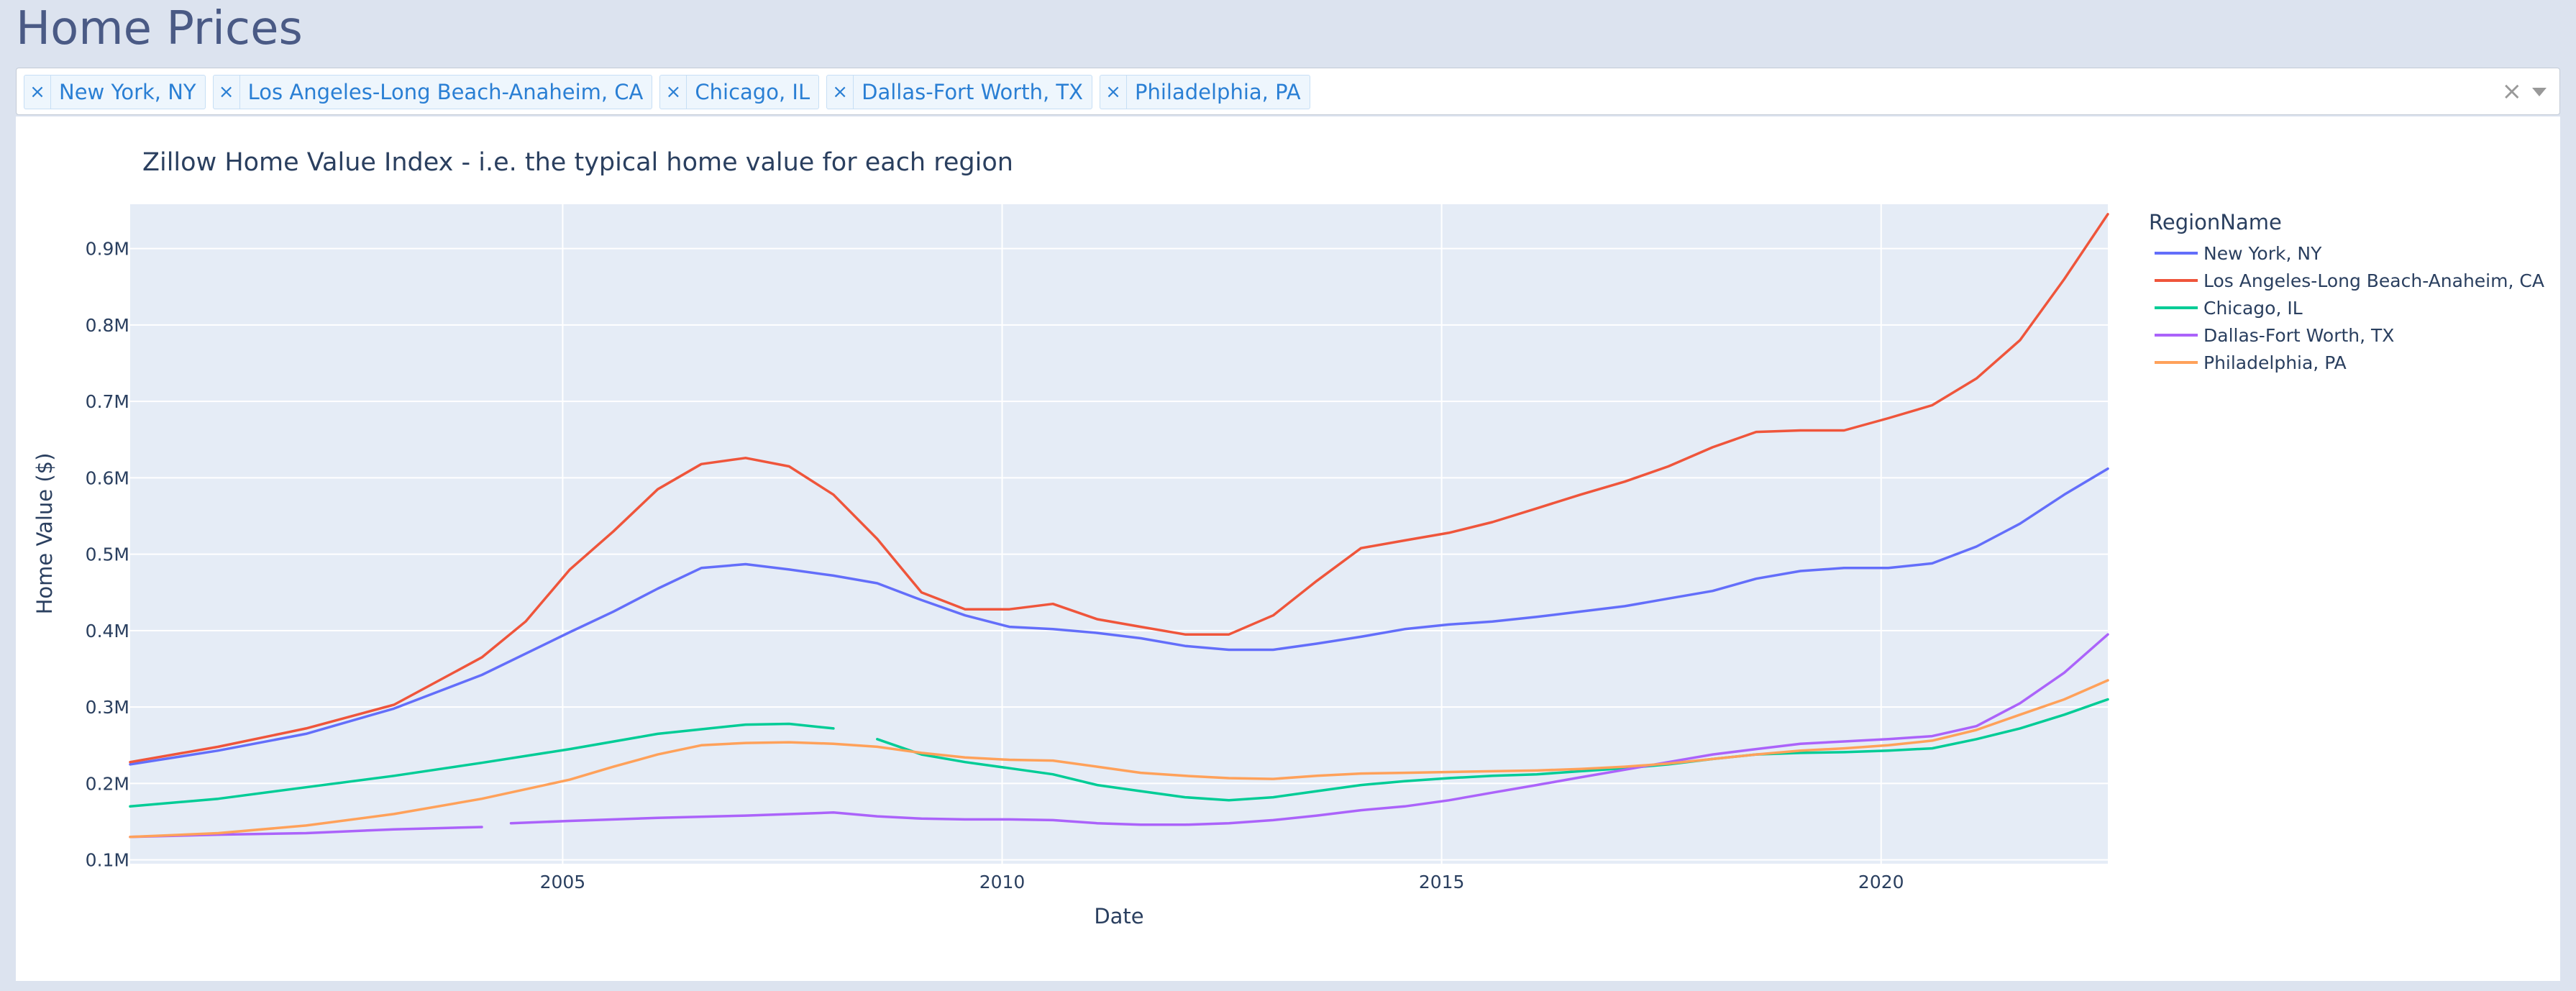  What do you see at coordinates (1442, 882) in the screenshot?
I see `x-tick-label: 2015` at bounding box center [1442, 882].